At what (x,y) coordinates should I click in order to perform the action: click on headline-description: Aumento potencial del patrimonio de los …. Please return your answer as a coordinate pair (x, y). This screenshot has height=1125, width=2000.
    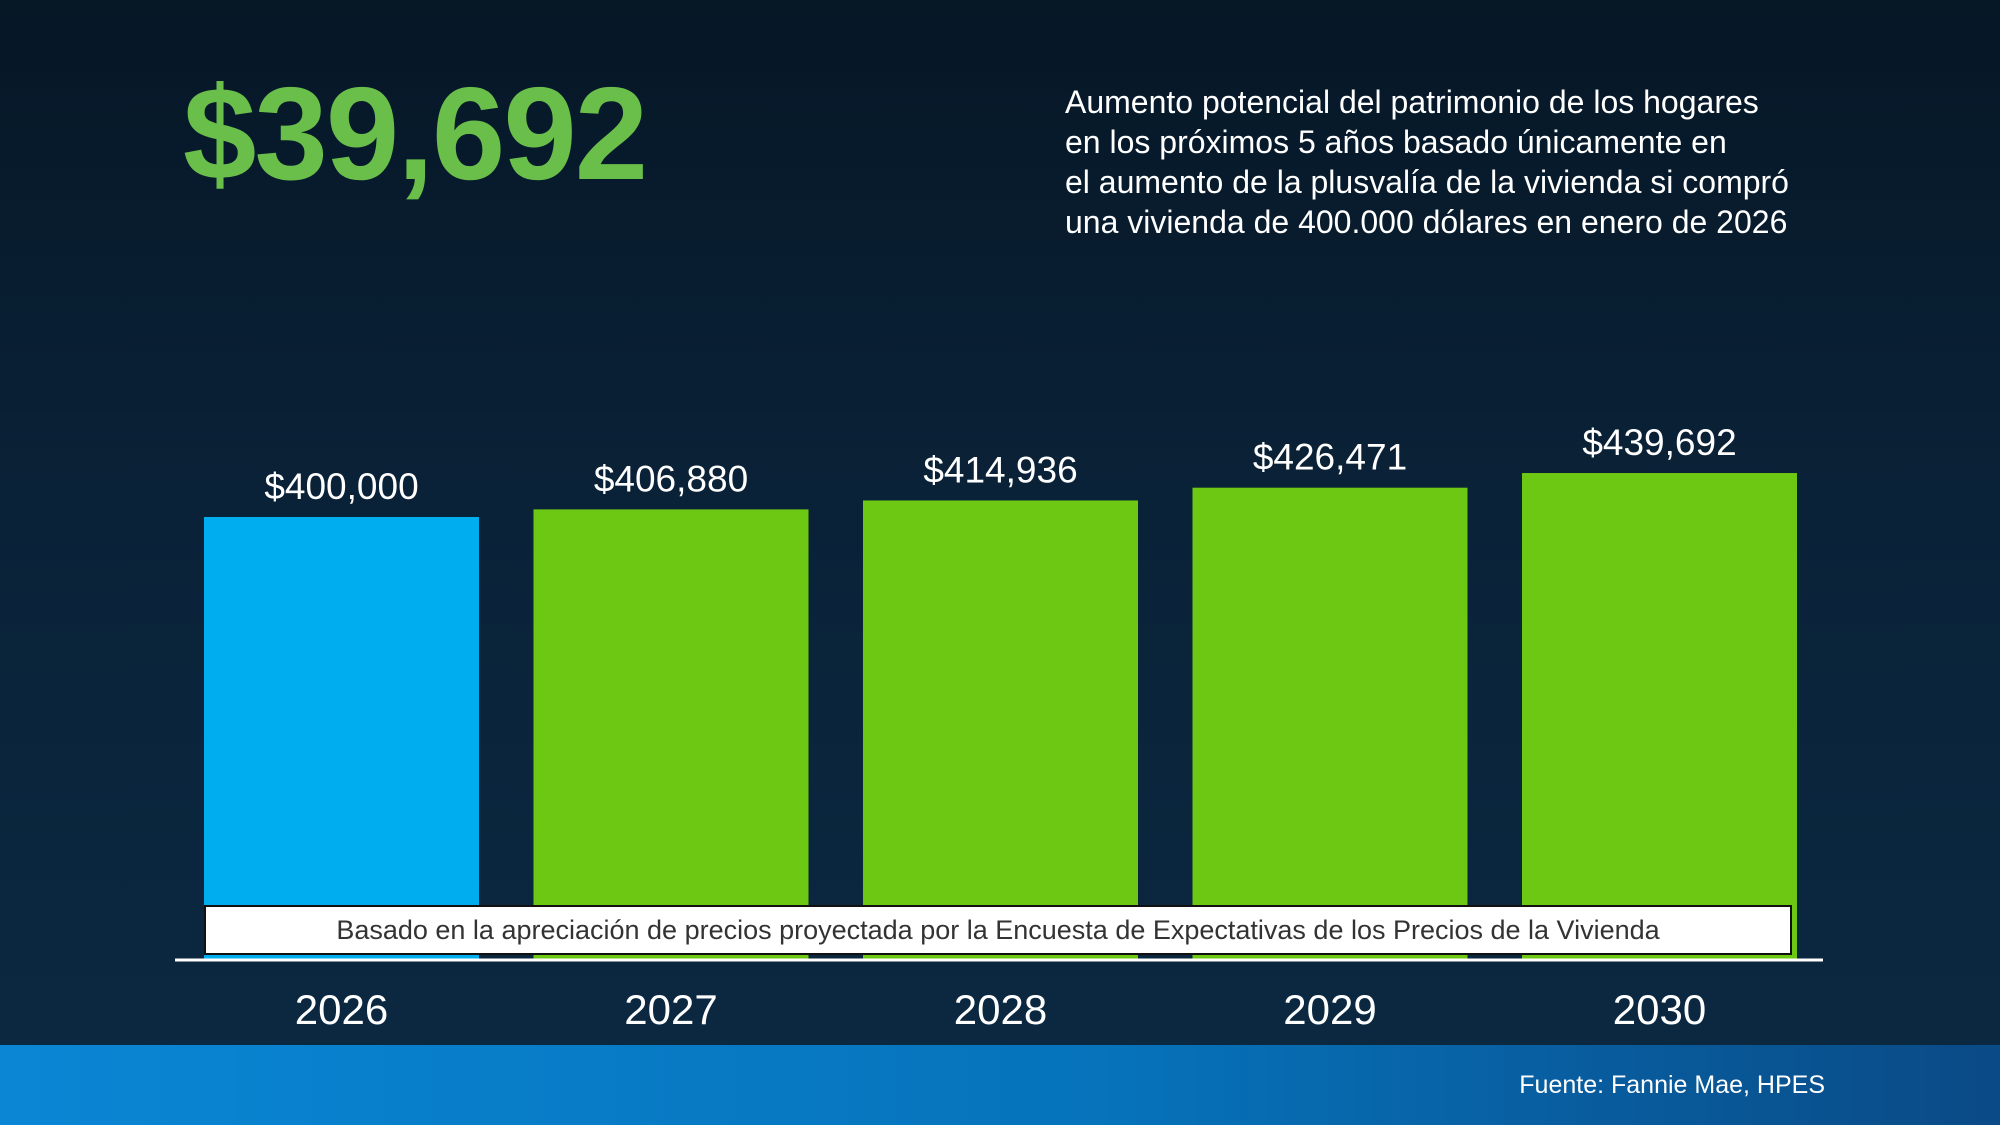
    Looking at the image, I should click on (1495, 162).